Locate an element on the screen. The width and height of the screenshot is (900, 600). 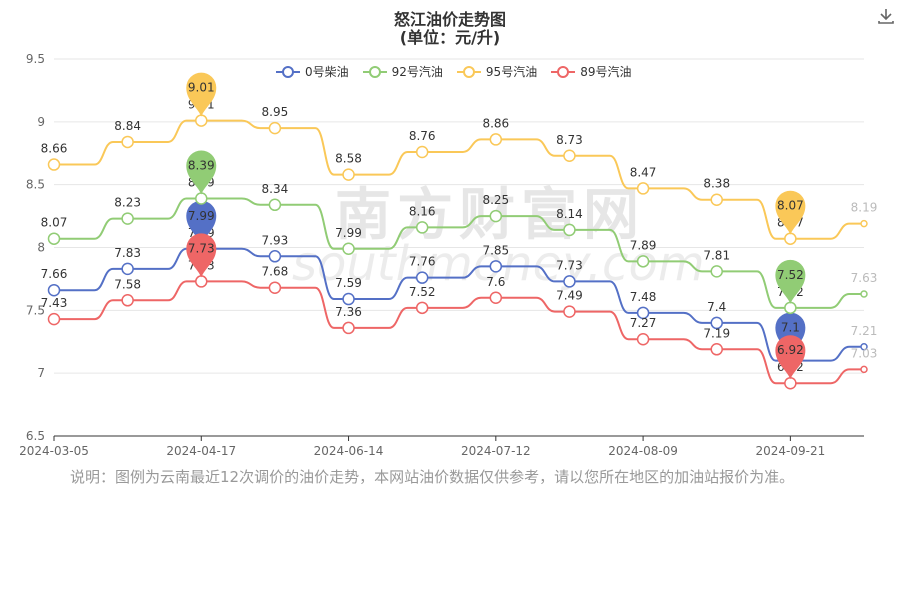
y-tick-label: 8.5 is located at coordinates (35, 185).